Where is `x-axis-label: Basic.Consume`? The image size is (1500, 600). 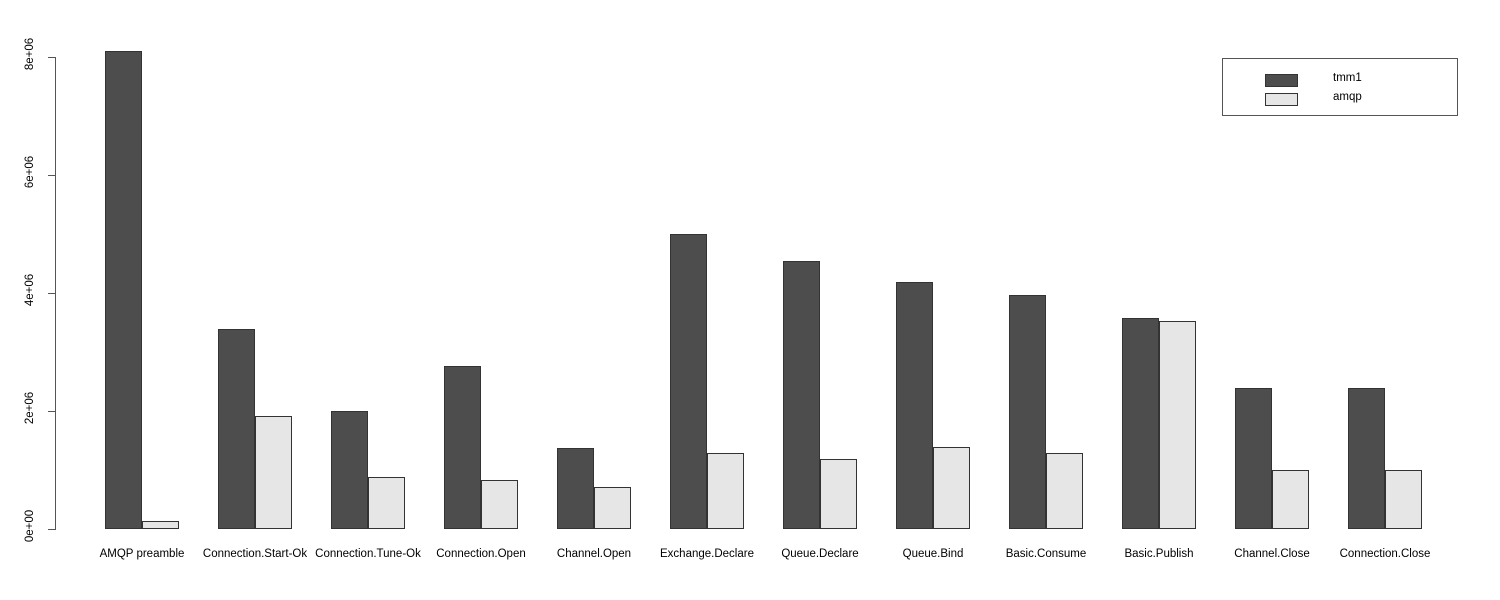 x-axis-label: Basic.Consume is located at coordinates (1046, 554).